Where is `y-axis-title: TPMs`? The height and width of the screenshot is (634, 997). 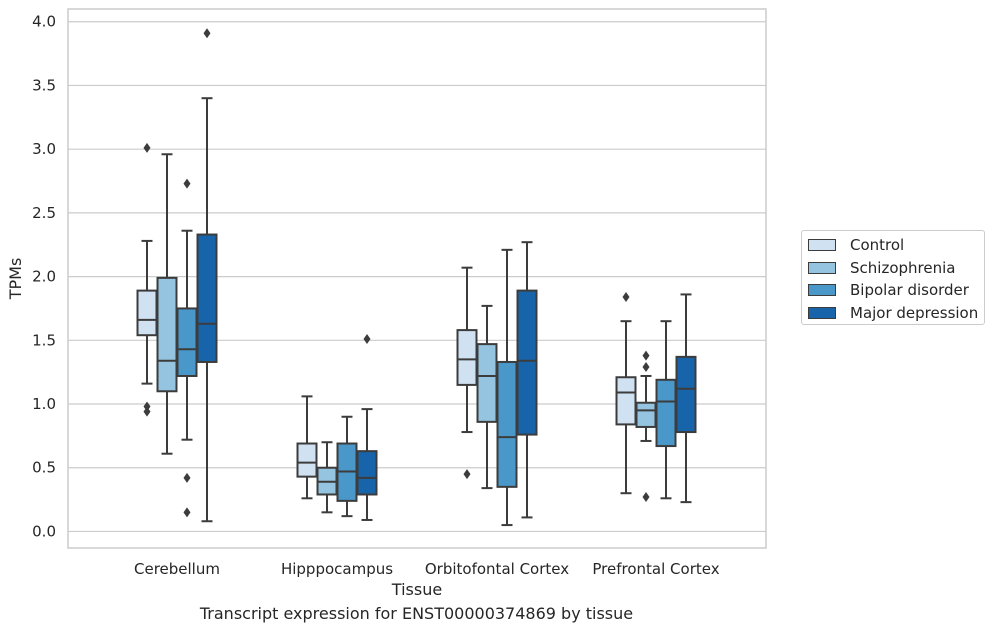
y-axis-title: TPMs is located at coordinates (15, 279).